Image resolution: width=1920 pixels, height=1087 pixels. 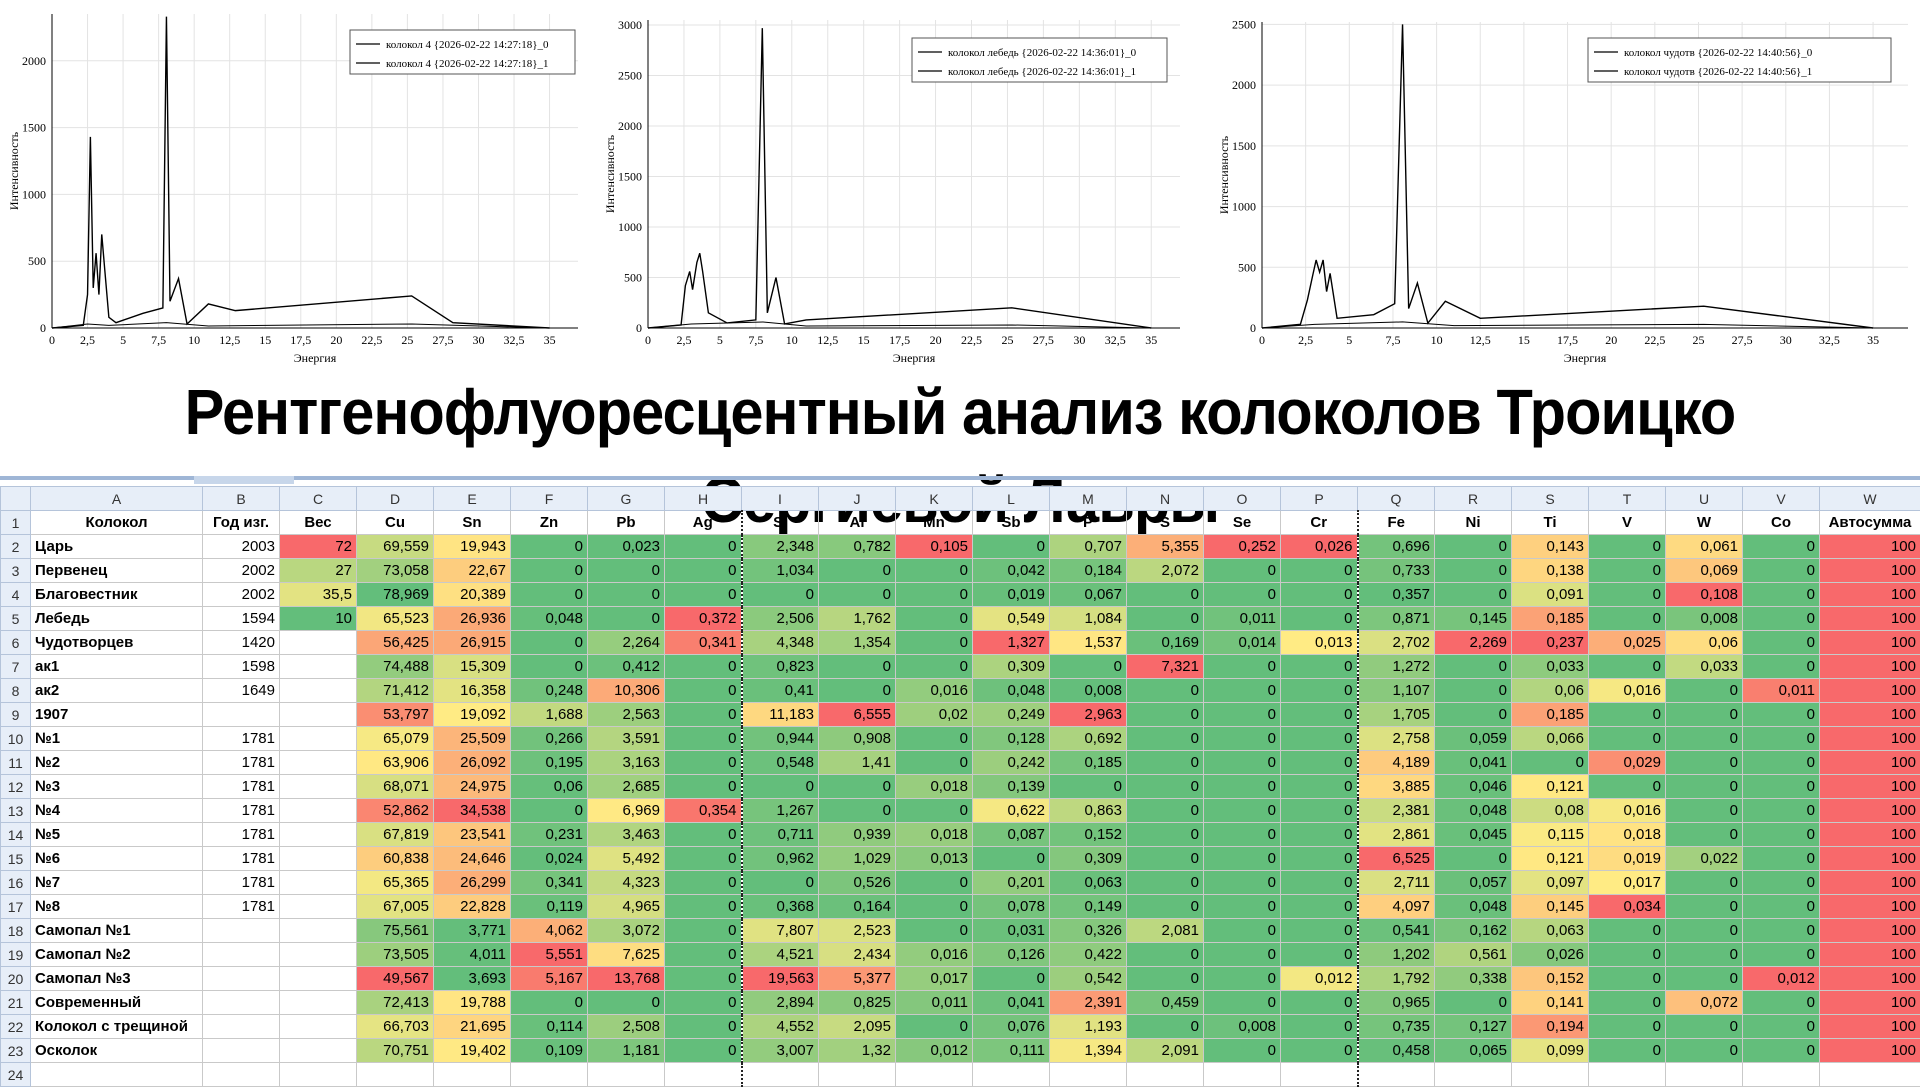 What do you see at coordinates (241, 547) in the screenshot?
I see `data-cell: 2003` at bounding box center [241, 547].